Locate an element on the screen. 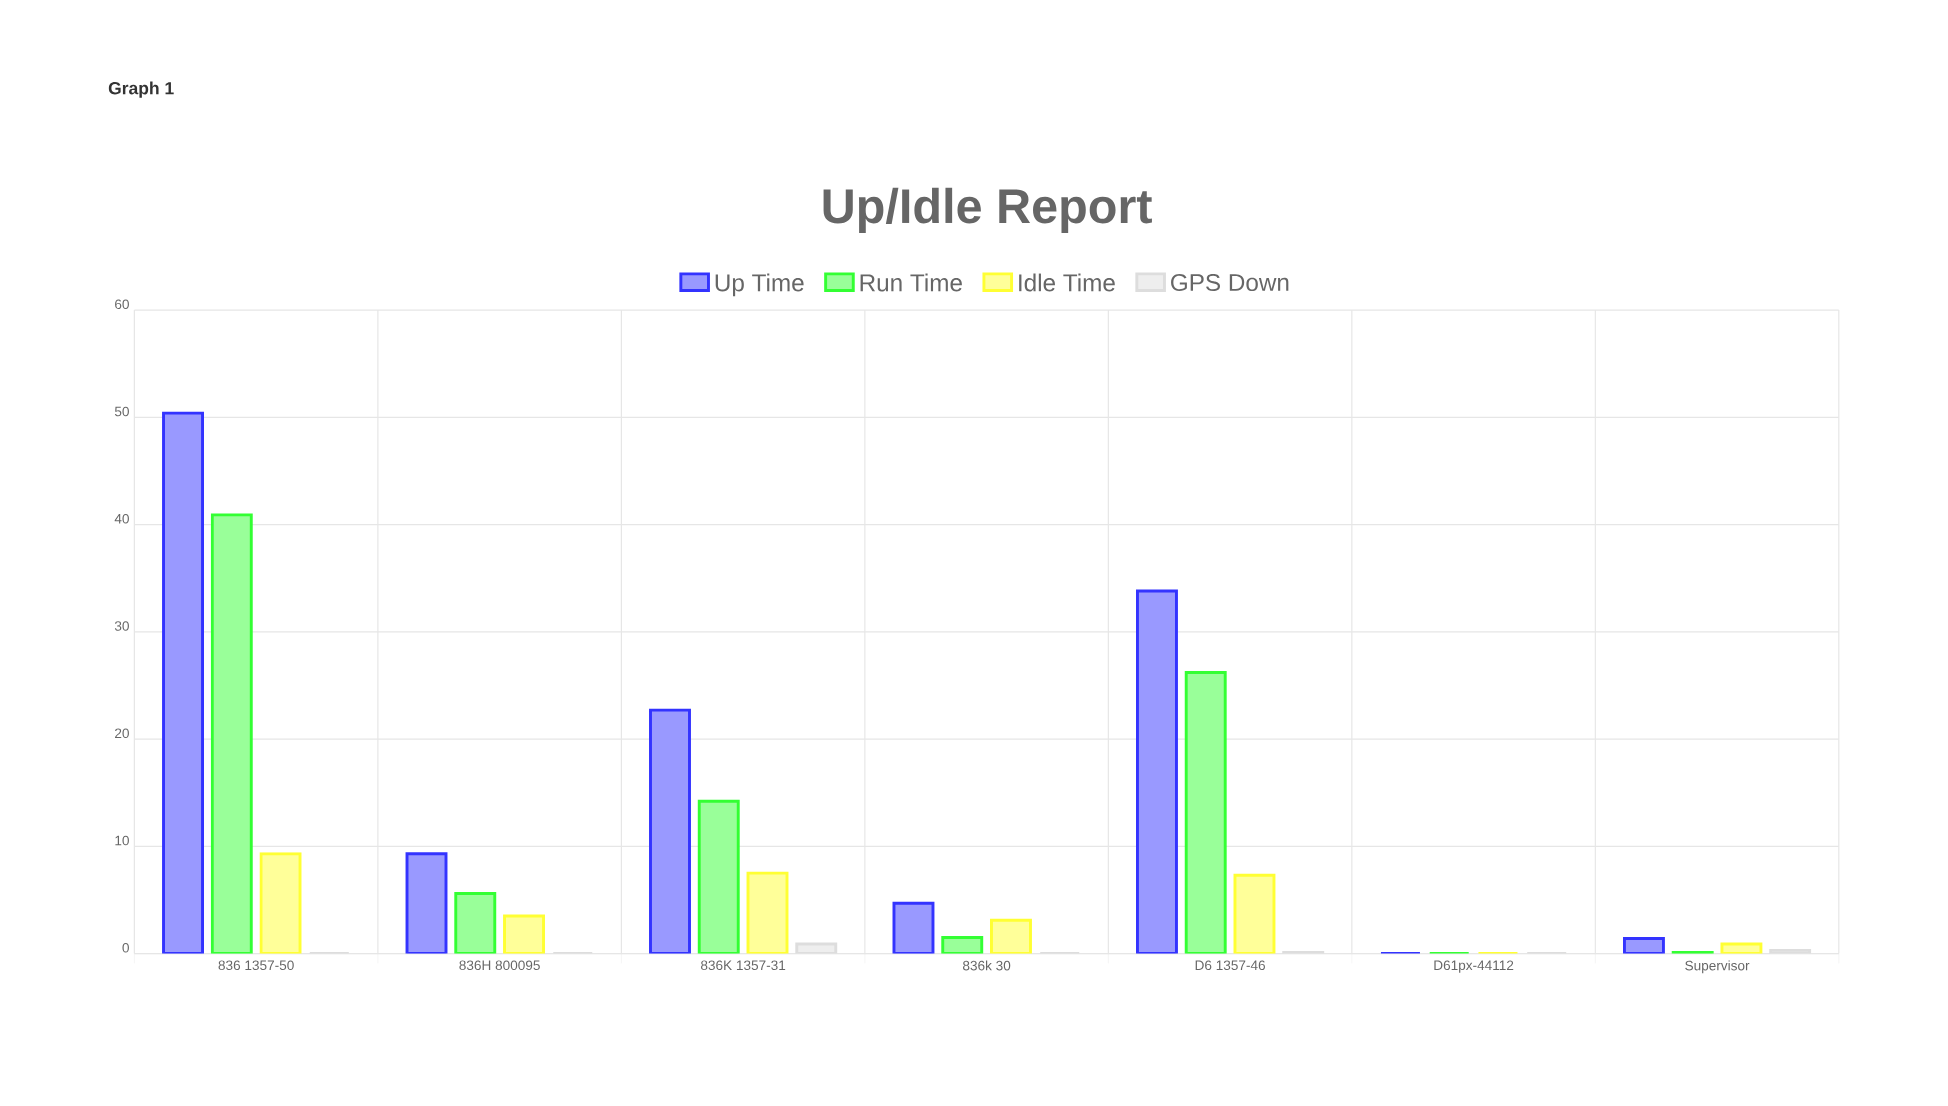 Image resolution: width=1948 pixels, height=1106 pixels. legend-label: Idle Time is located at coordinates (1067, 282).